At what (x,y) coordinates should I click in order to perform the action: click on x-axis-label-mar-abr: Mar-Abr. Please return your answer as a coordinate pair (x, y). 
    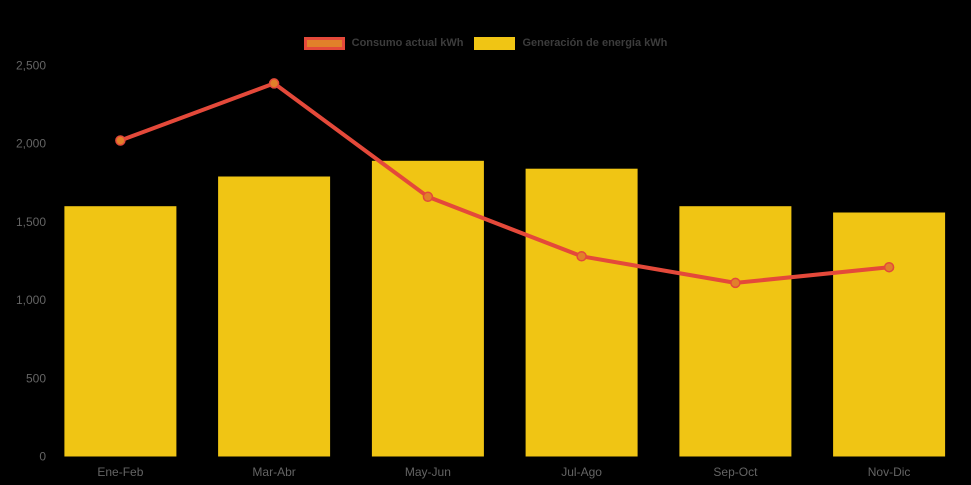
    Looking at the image, I should click on (273, 472).